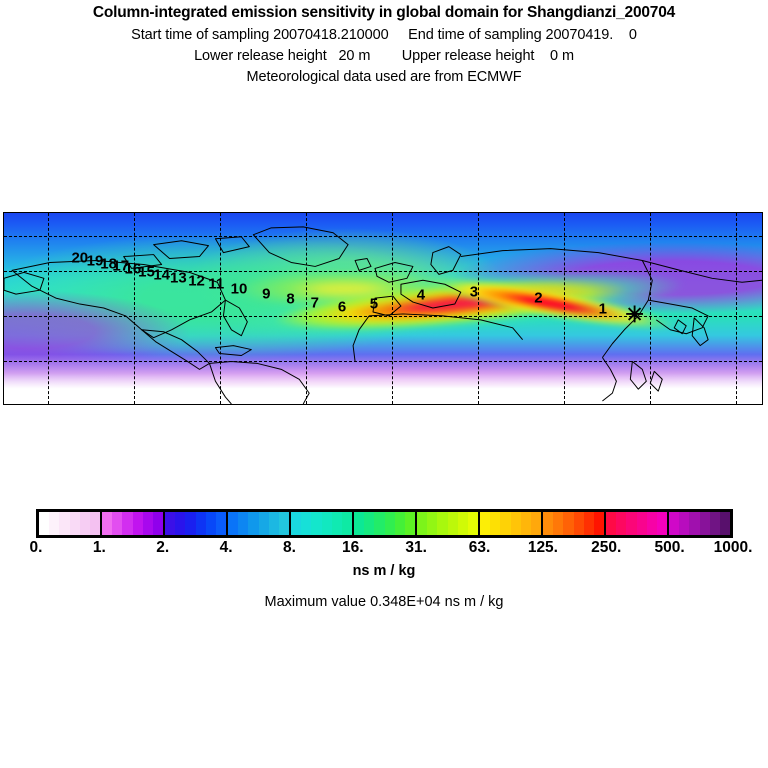  I want to click on maximum-value-label: Maximum value 0.348E+04 ns m / kg, so click(384, 602).